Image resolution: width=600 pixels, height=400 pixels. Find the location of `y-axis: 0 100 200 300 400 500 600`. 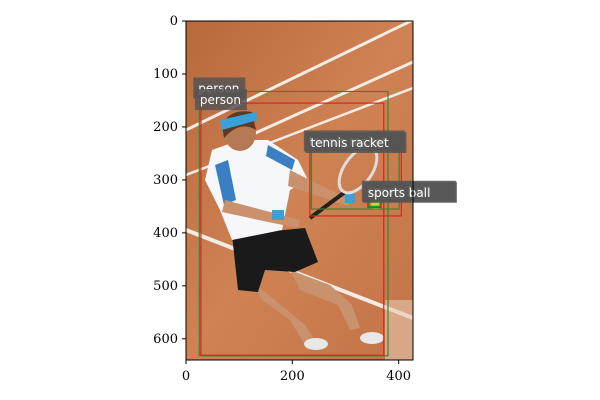

y-axis: 0 100 200 300 400 500 600 is located at coordinates (169, 180).